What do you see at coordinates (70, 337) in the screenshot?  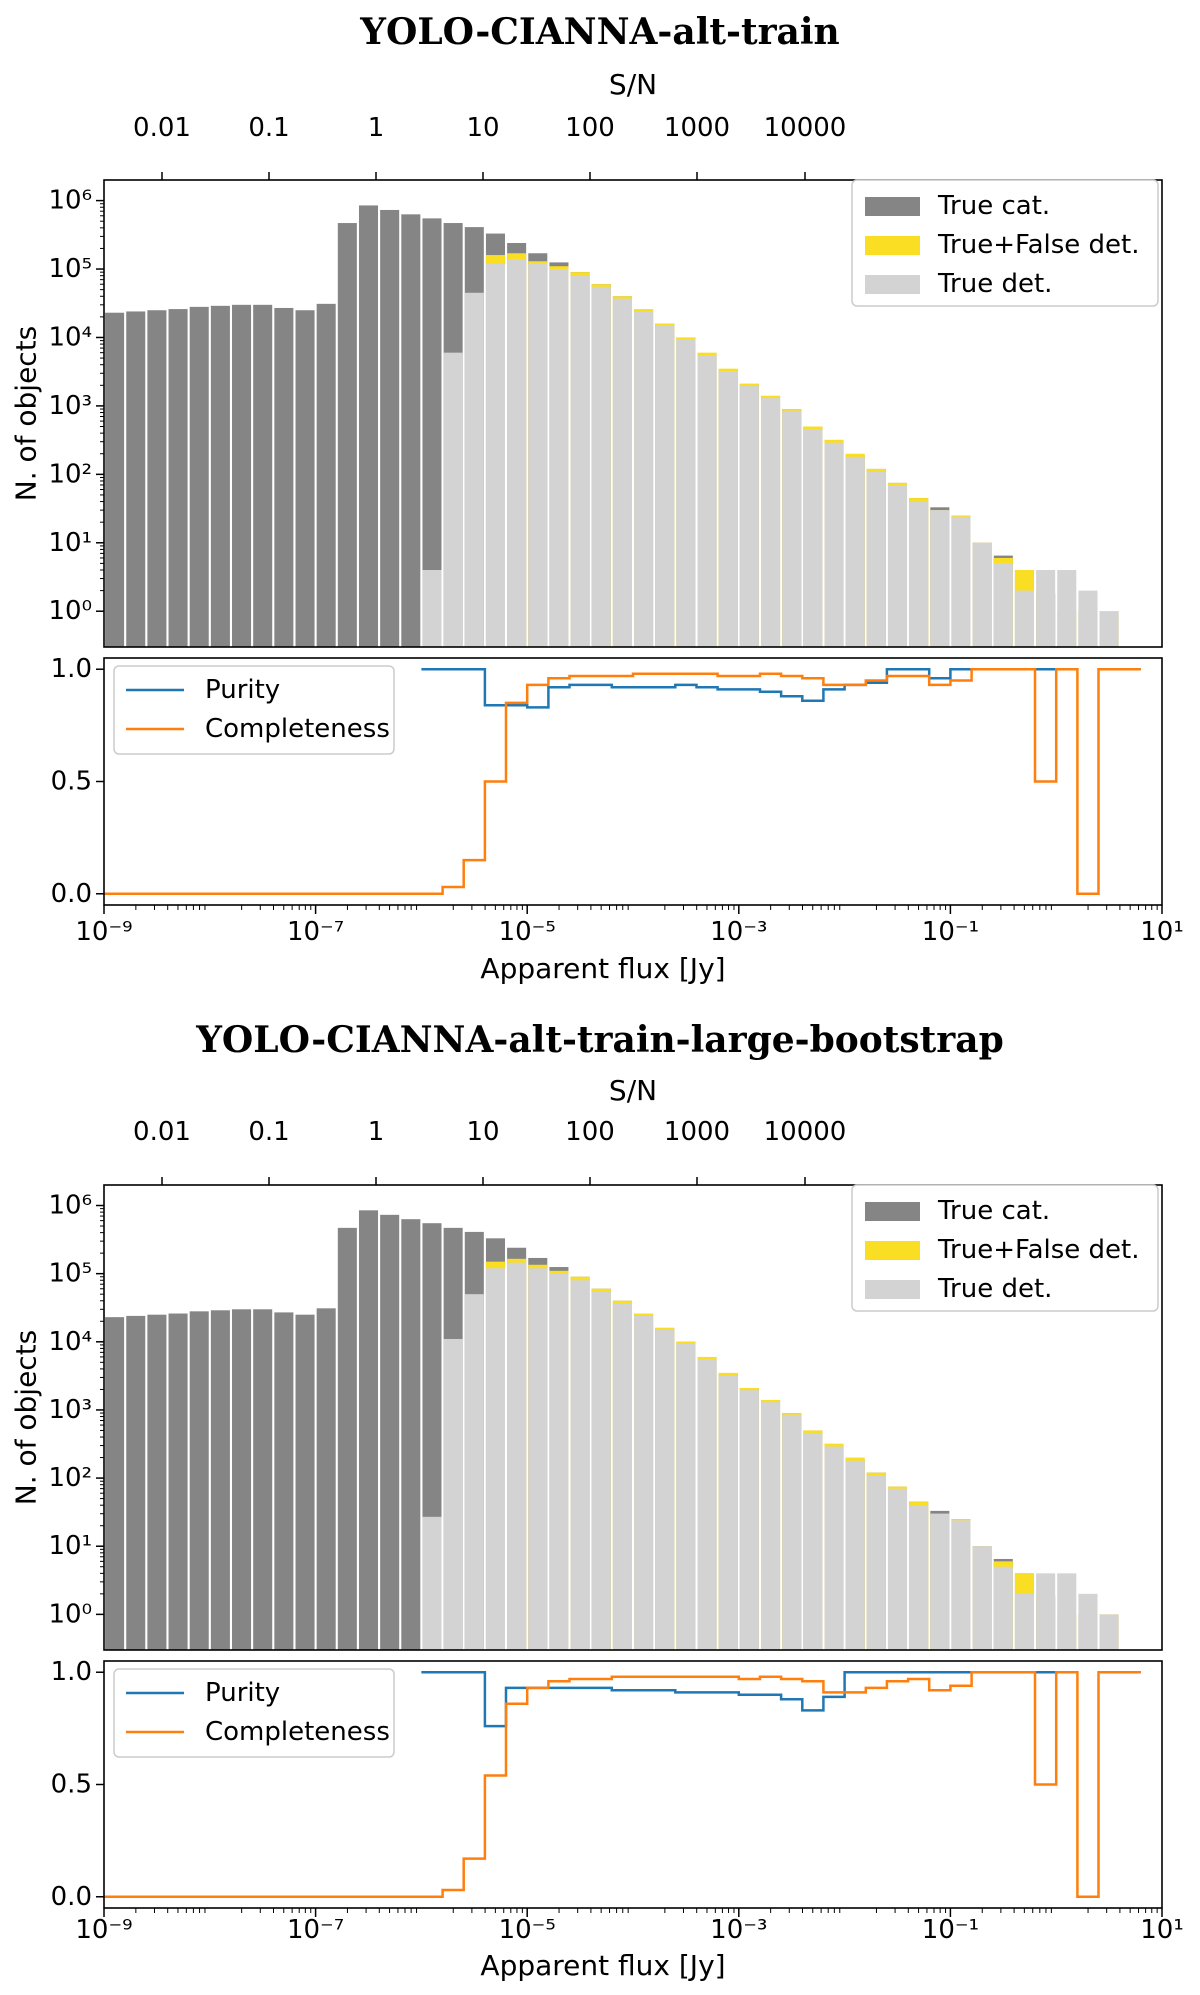 I see `y-tick-label: 10⁴` at bounding box center [70, 337].